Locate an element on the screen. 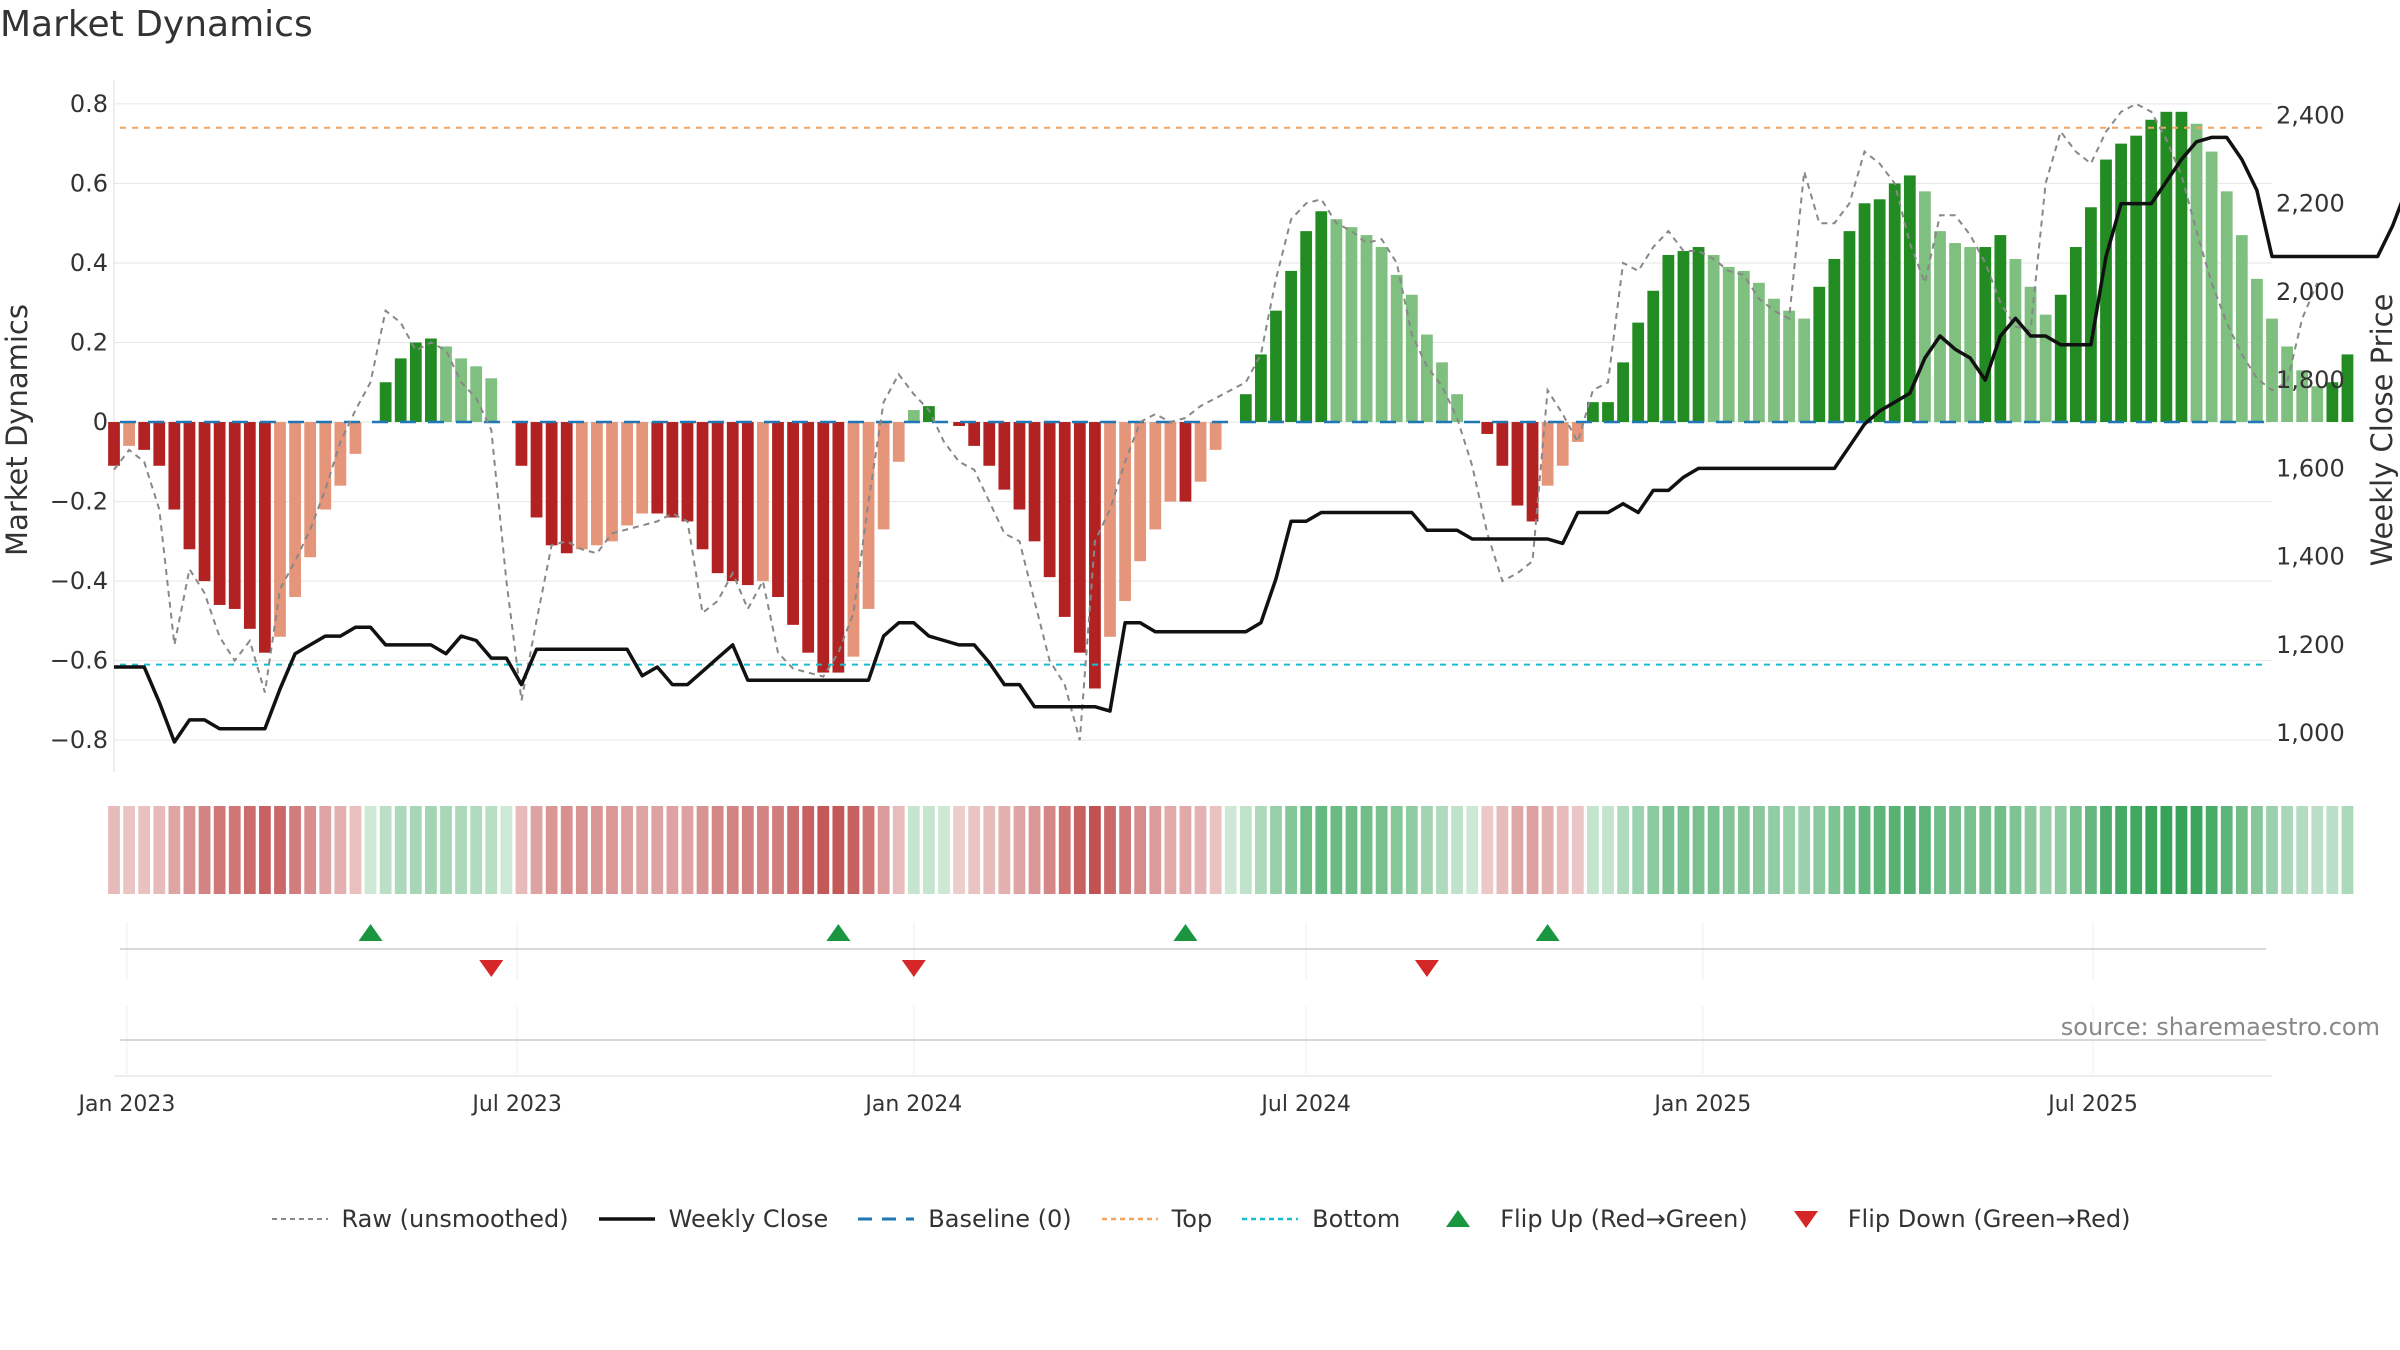 This screenshot has height=1350, width=2400. page-title: Market Dynamics is located at coordinates (156, 24).